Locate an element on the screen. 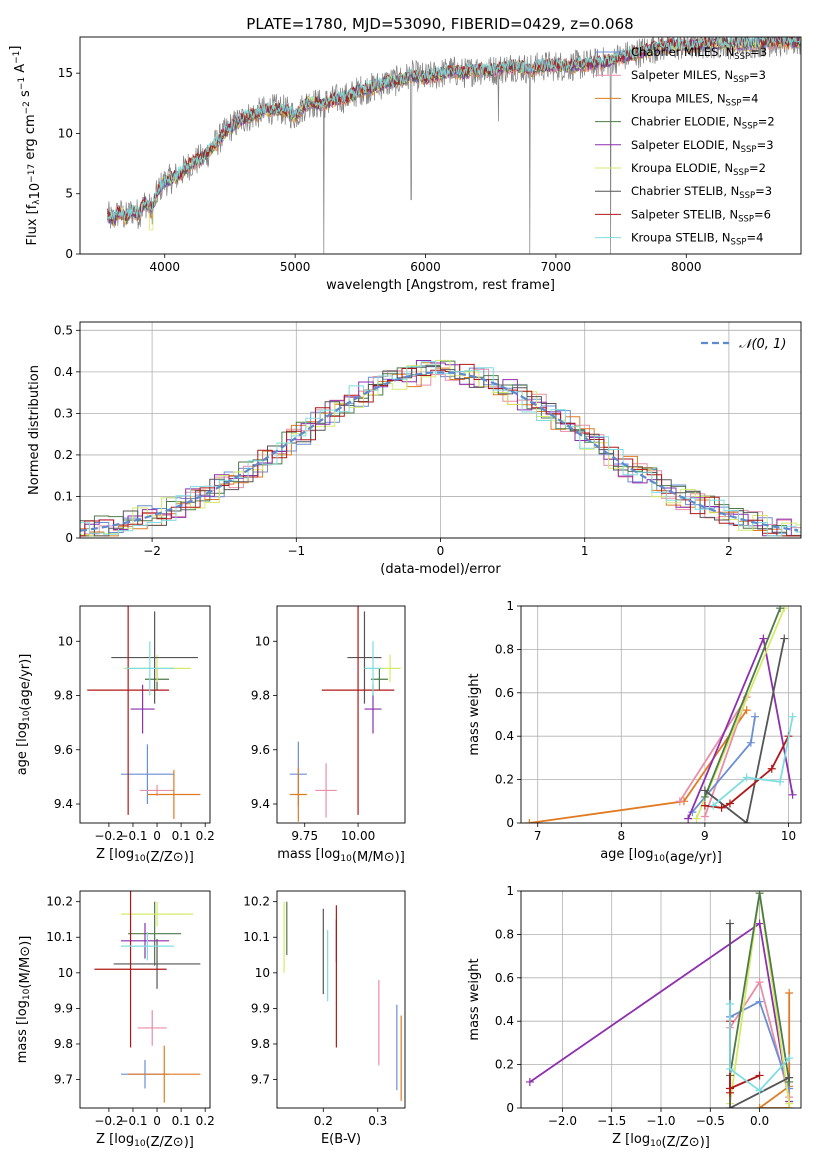 This screenshot has height=1170, width=819. weight-vs-Z-xlabel-part: (Z/Z⊙)] is located at coordinates (686, 1142).